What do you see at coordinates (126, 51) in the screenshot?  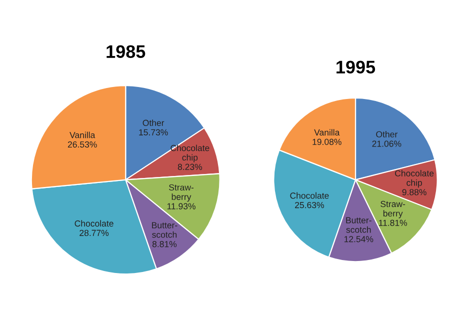 I see `chart-title: 1985` at bounding box center [126, 51].